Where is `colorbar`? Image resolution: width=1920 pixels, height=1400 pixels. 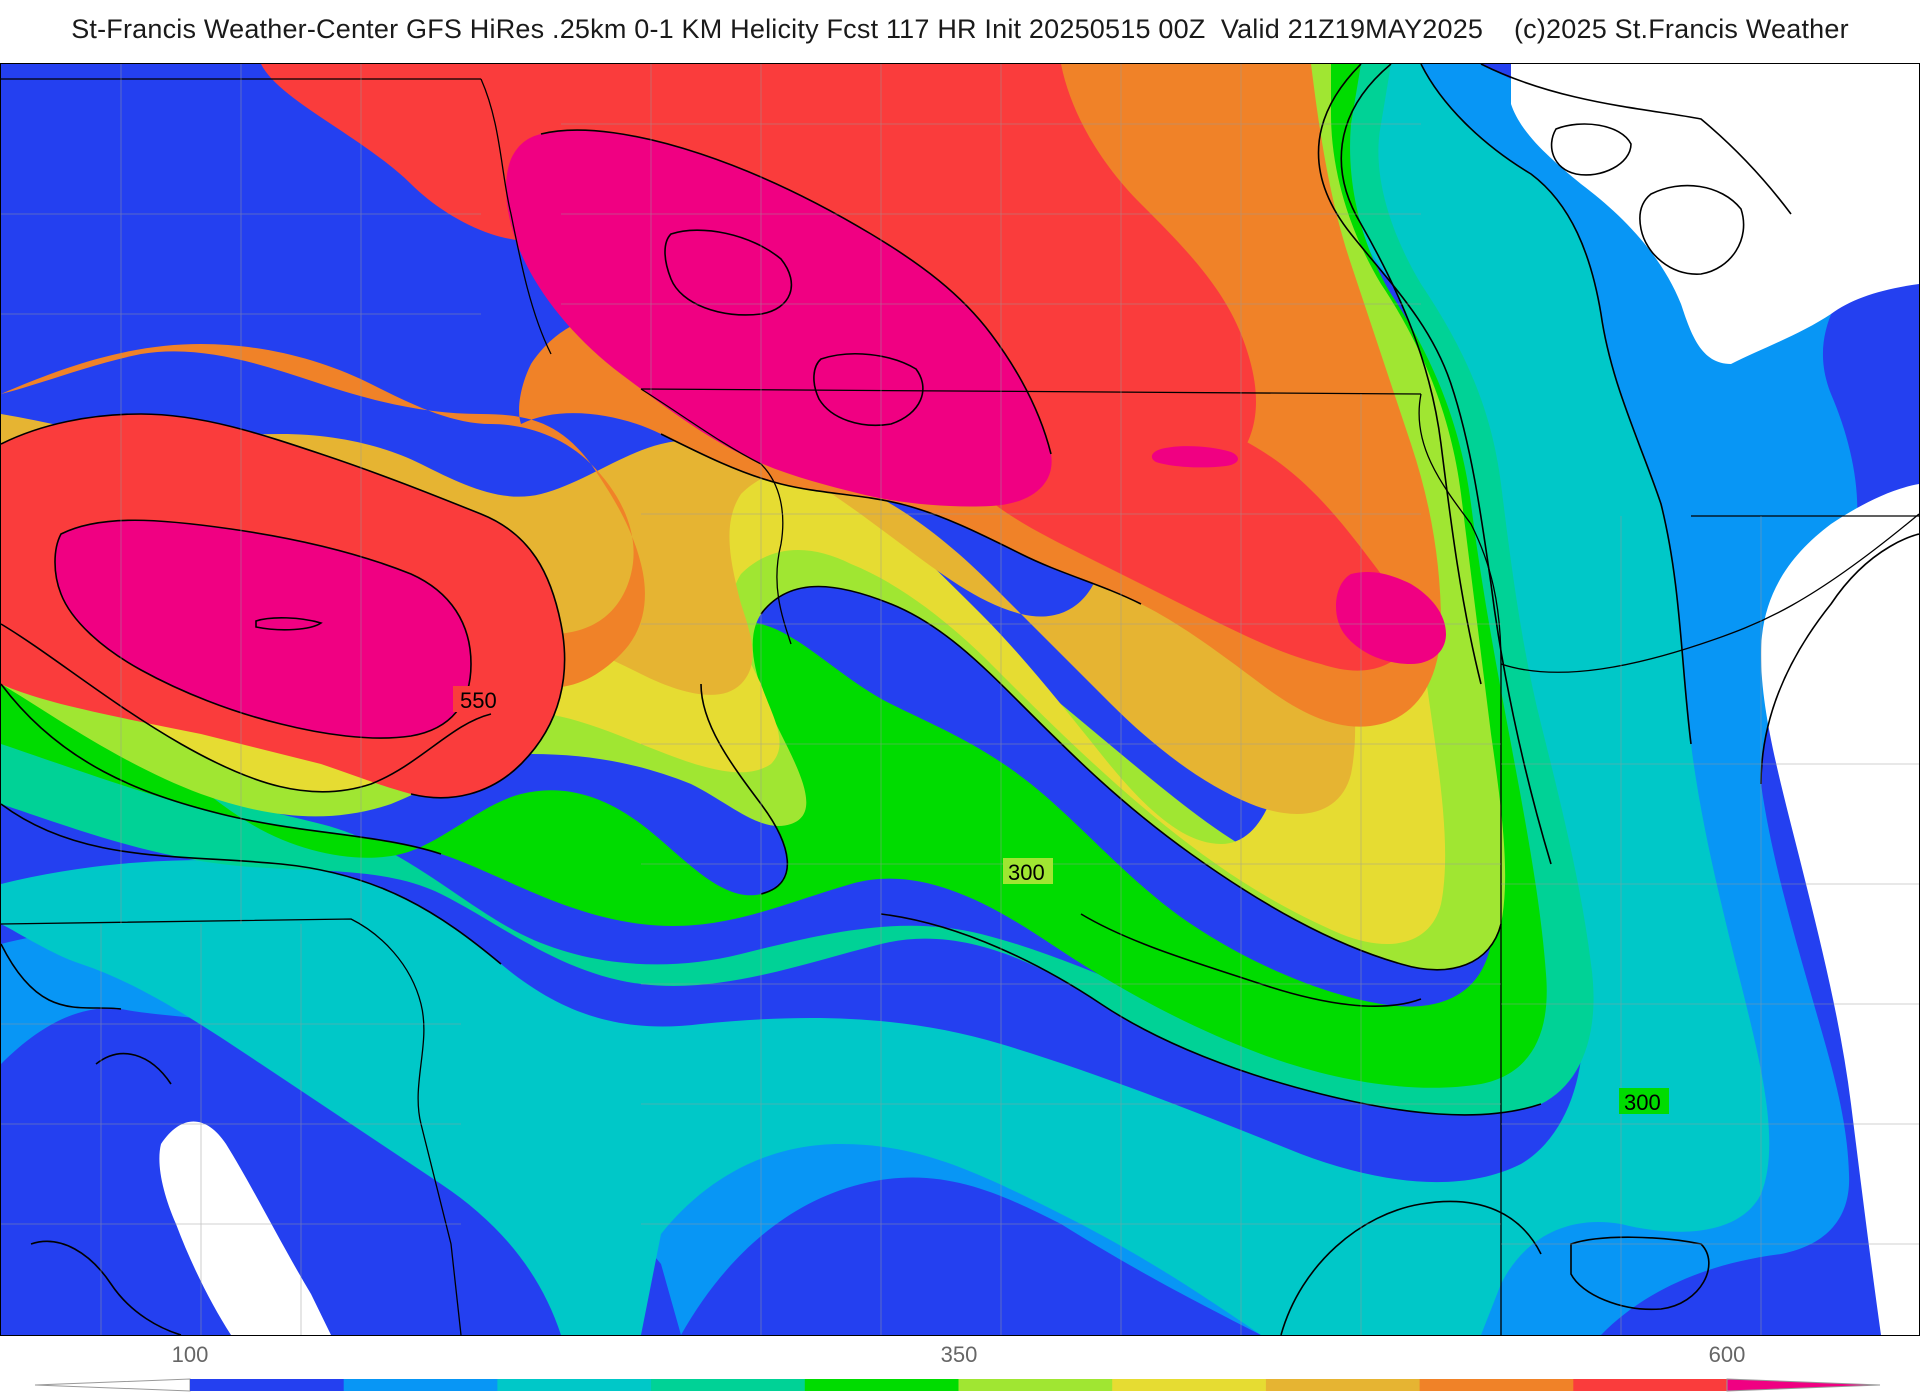
colorbar is located at coordinates (957, 1385).